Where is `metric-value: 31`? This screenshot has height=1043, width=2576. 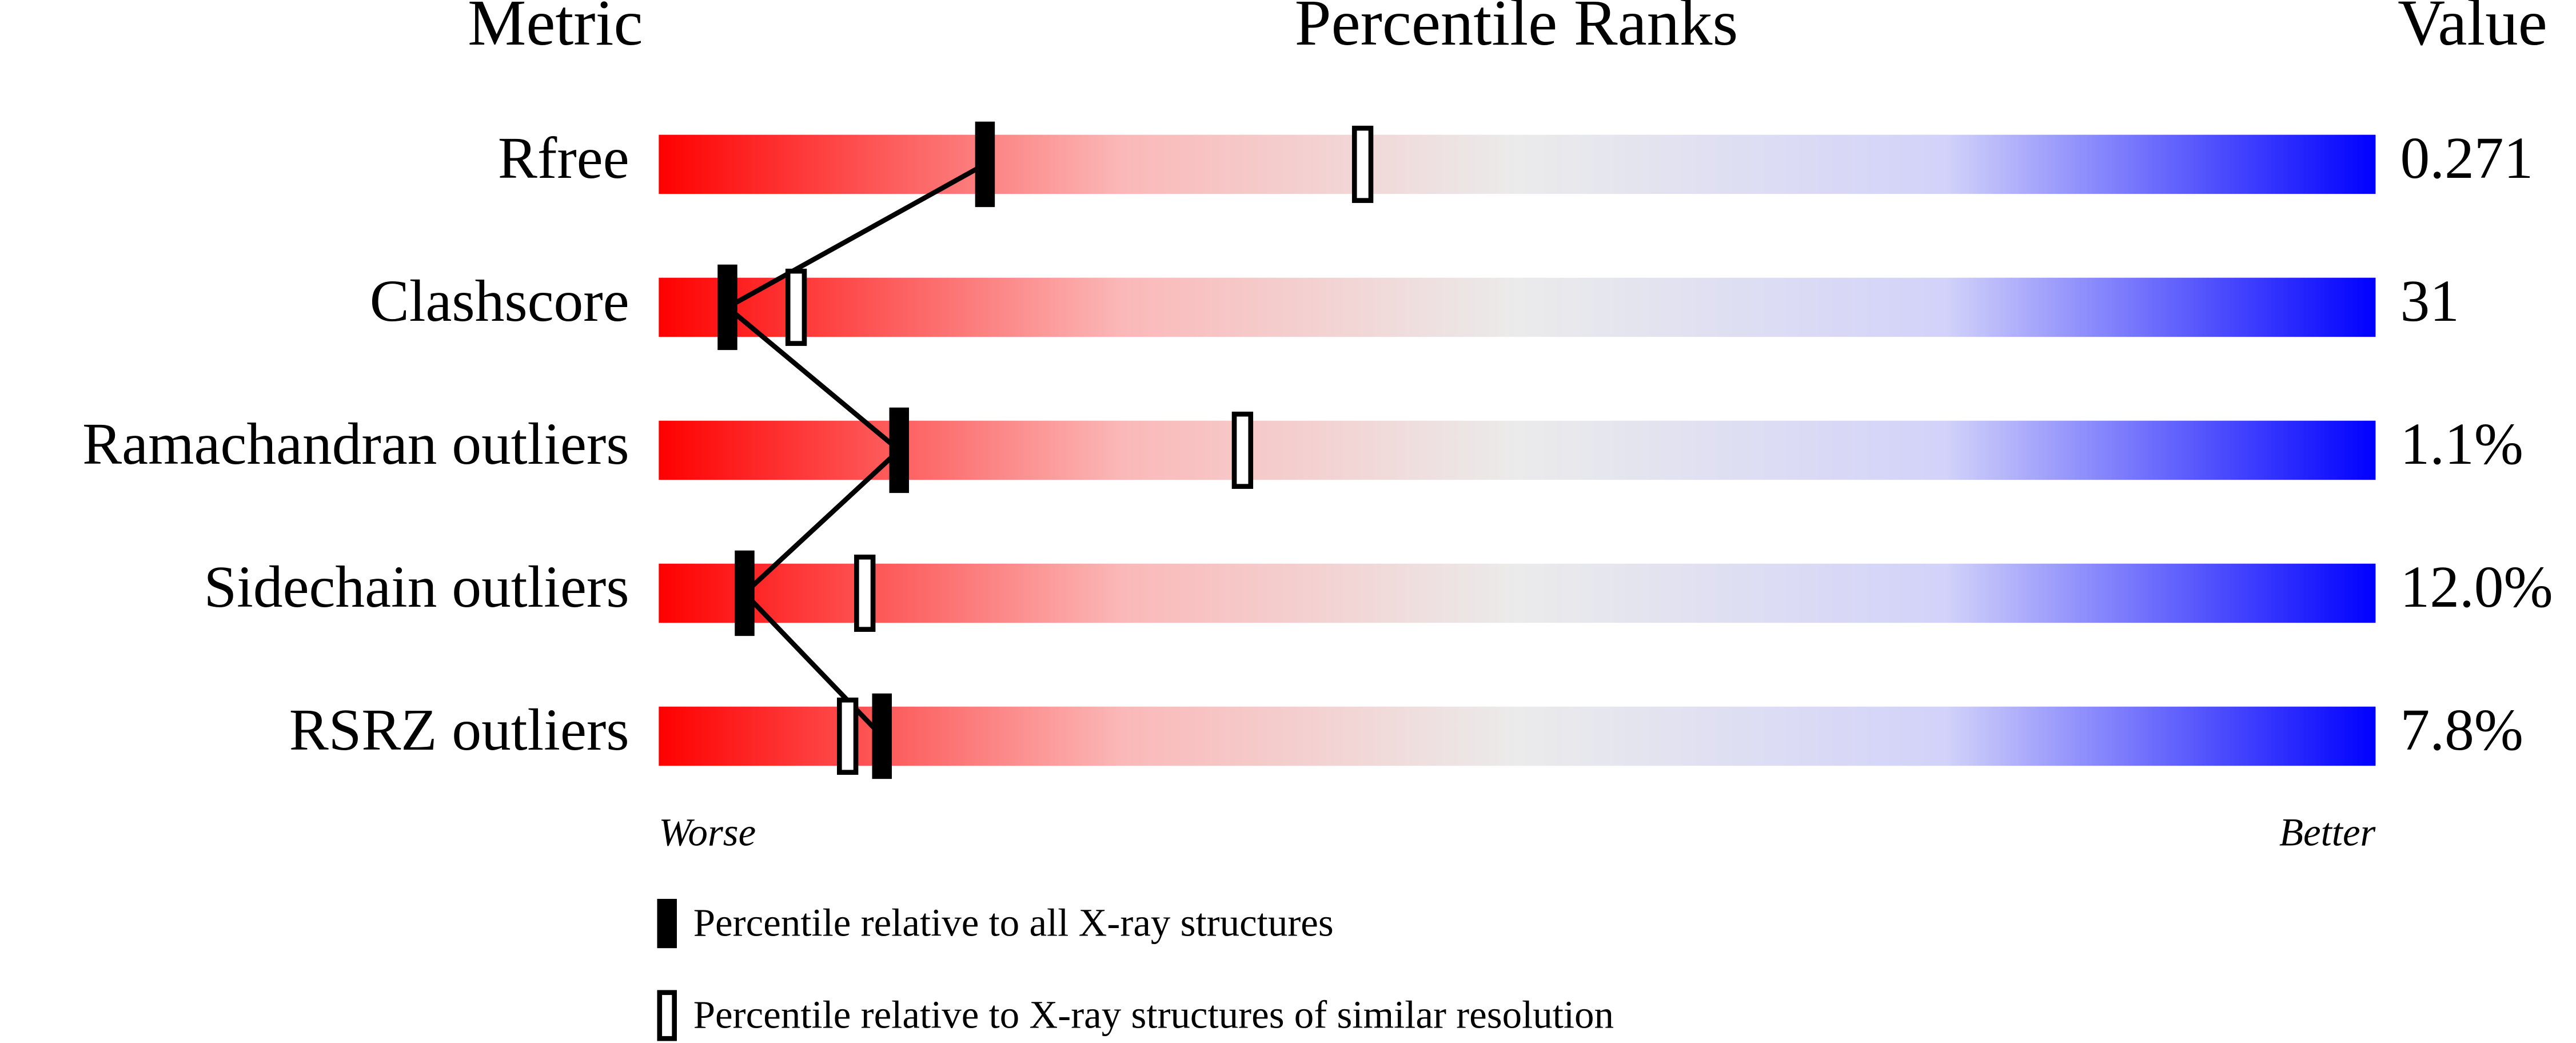
metric-value: 31 is located at coordinates (2430, 301).